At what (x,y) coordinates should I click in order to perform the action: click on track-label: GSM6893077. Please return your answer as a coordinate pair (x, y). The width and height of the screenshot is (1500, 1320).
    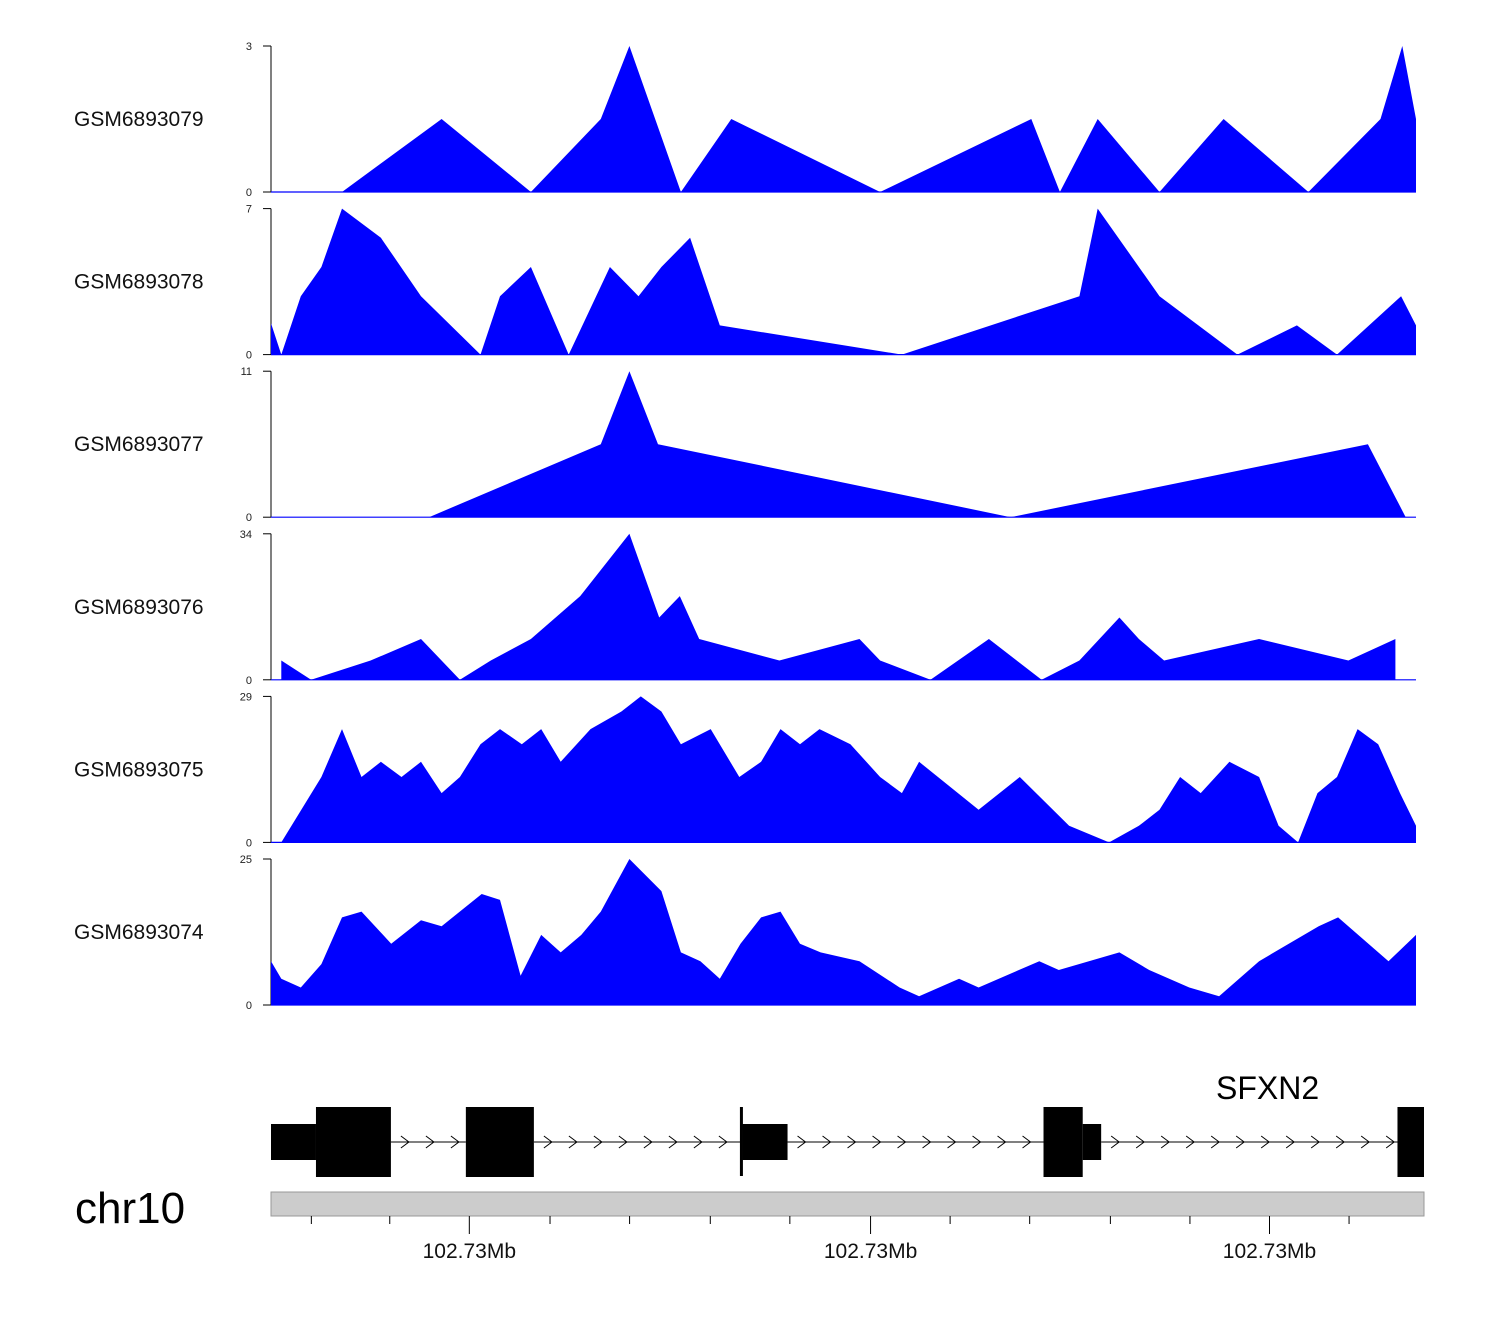
    Looking at the image, I should click on (139, 444).